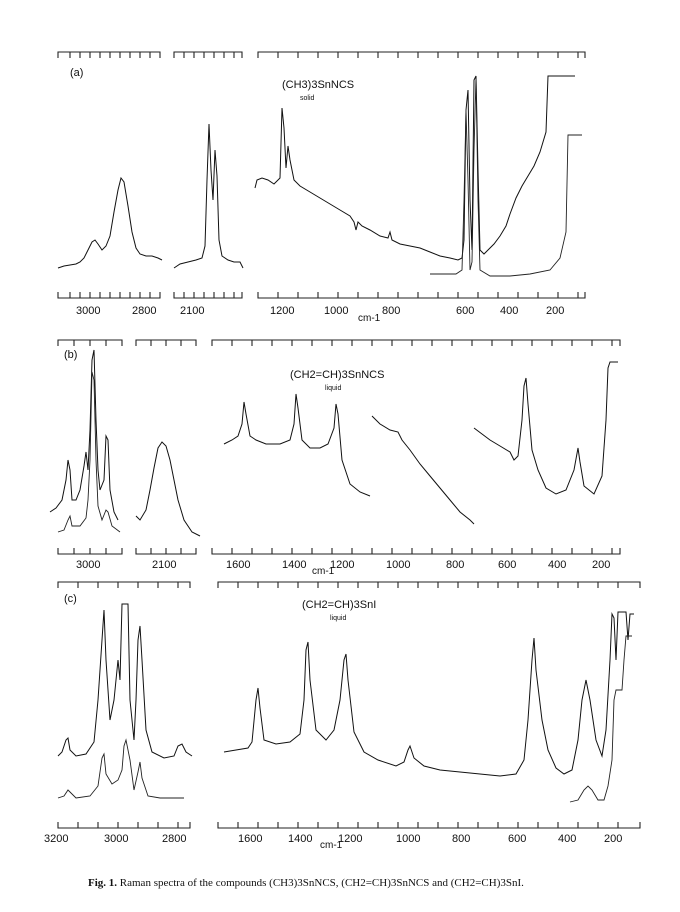 This screenshot has width=680, height=912. I want to click on tick-b-800: 800, so click(455, 565).